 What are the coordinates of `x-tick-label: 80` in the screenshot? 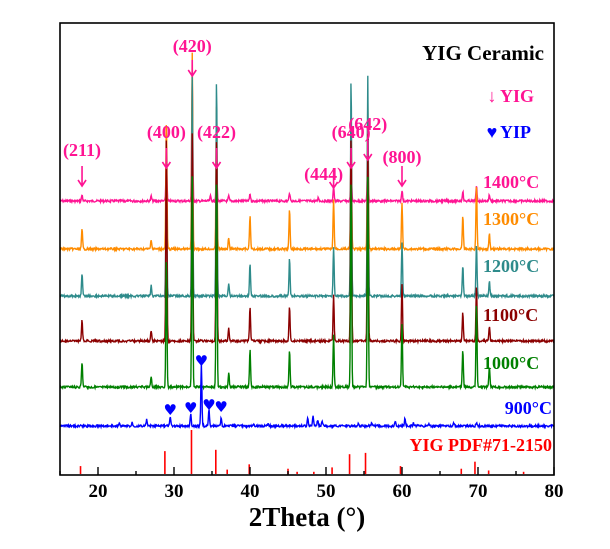 It's located at (554, 491).